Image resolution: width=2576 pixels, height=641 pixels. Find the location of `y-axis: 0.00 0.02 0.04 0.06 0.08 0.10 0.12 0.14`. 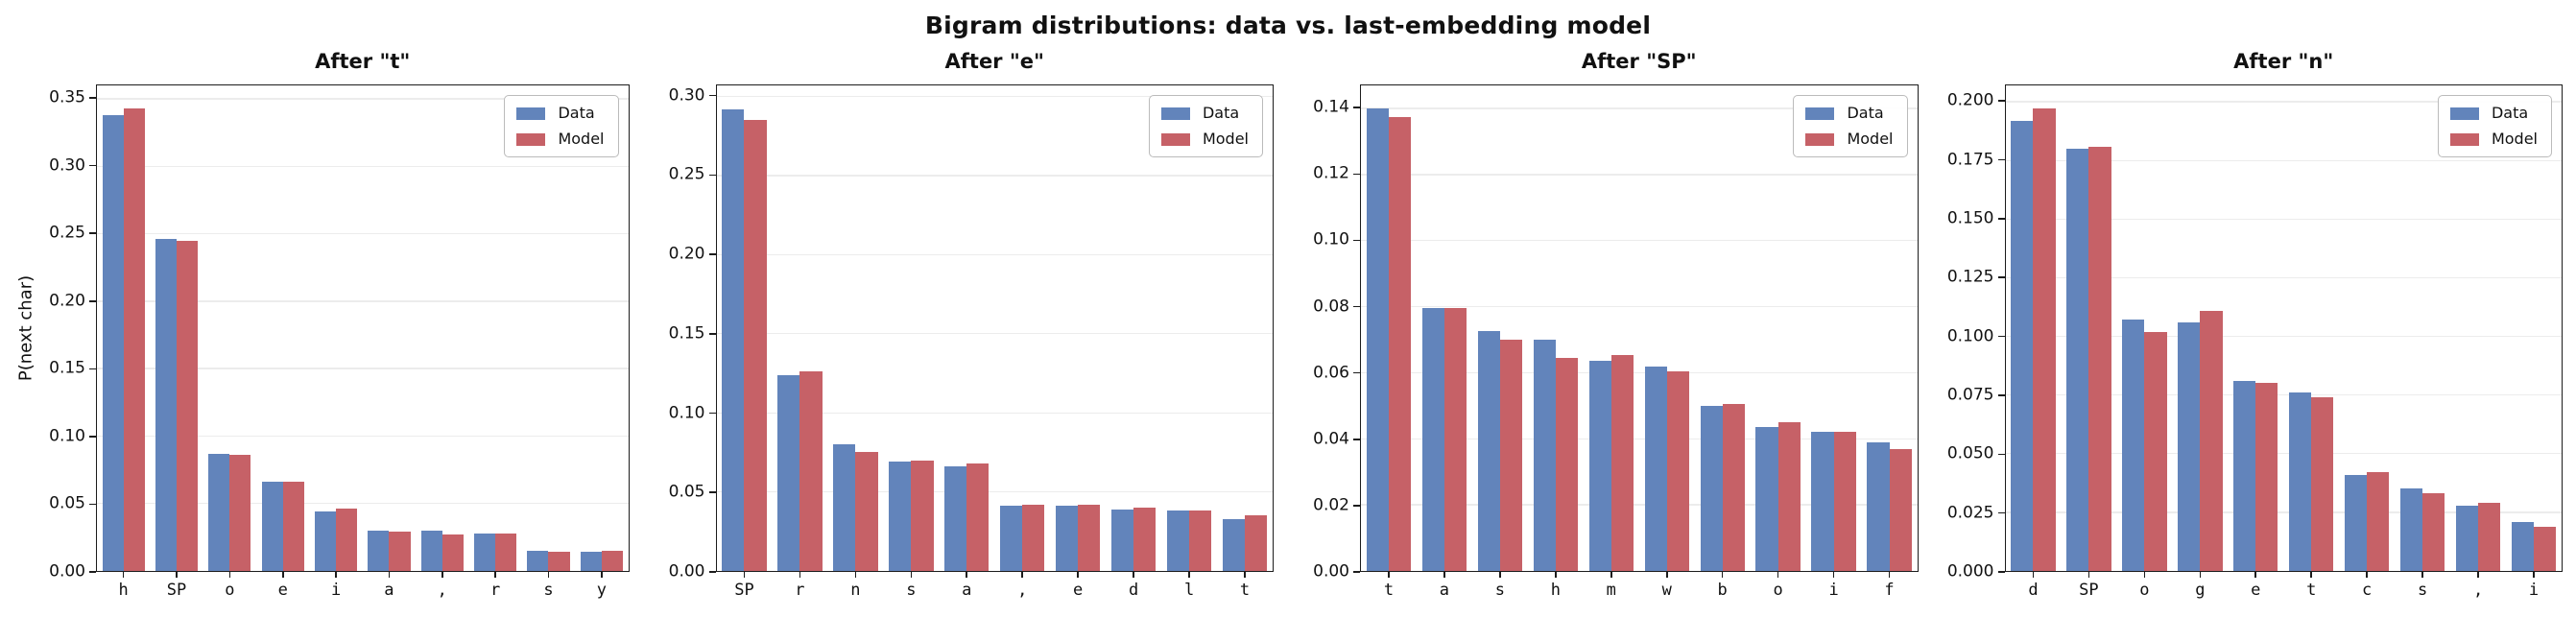

y-axis: 0.00 0.02 0.04 0.06 0.08 0.10 0.12 0.14 is located at coordinates (1331, 332).